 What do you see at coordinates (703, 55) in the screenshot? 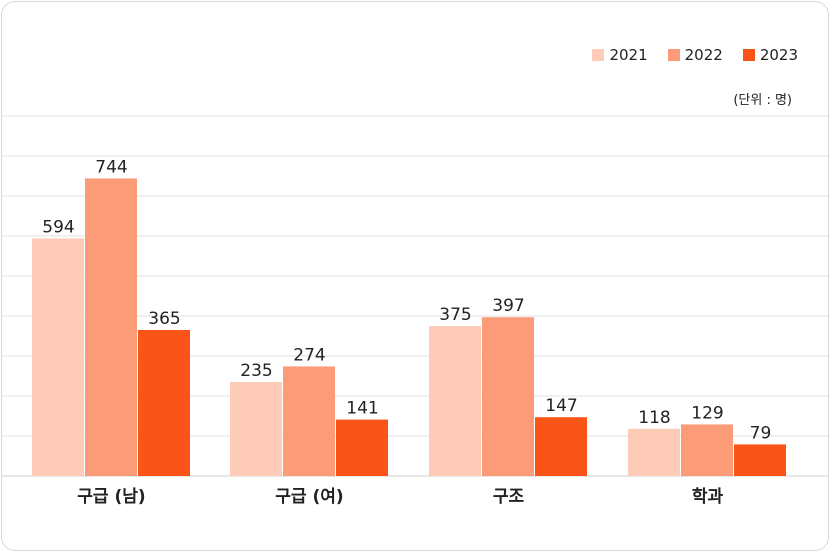
I see `legend-label: 2022` at bounding box center [703, 55].